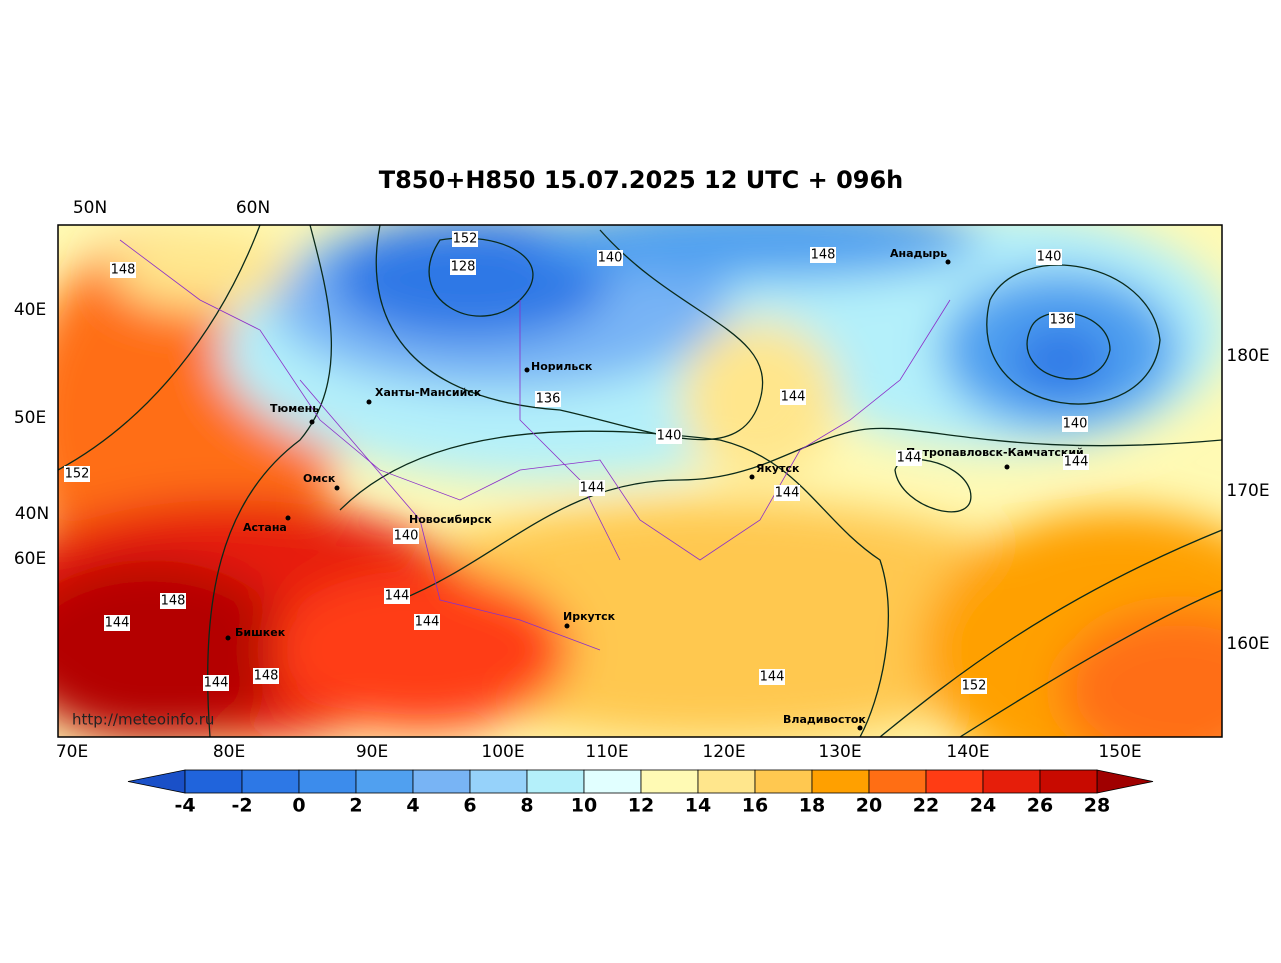  What do you see at coordinates (641, 806) in the screenshot?
I see `colorbar-tick-label: 12` at bounding box center [641, 806].